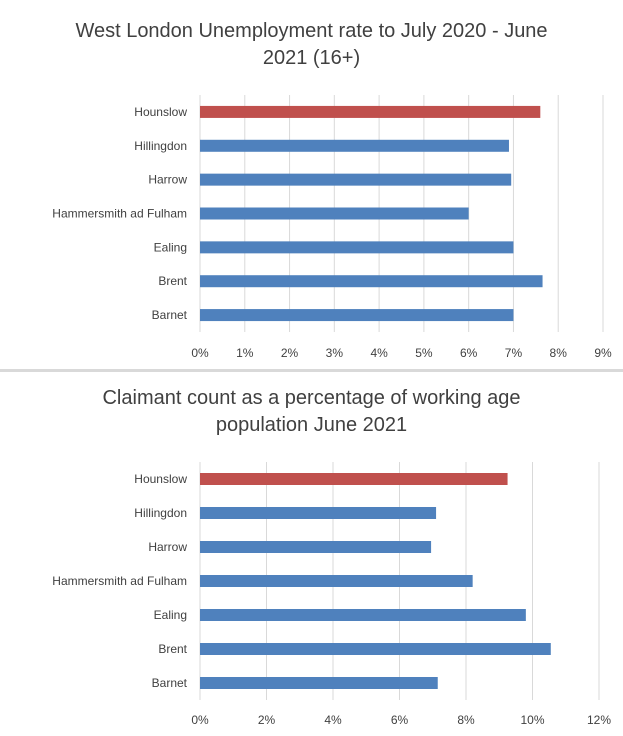 The height and width of the screenshot is (736, 623). Describe the element at coordinates (599, 720) in the screenshot. I see `x-tick-label: 12%` at that location.